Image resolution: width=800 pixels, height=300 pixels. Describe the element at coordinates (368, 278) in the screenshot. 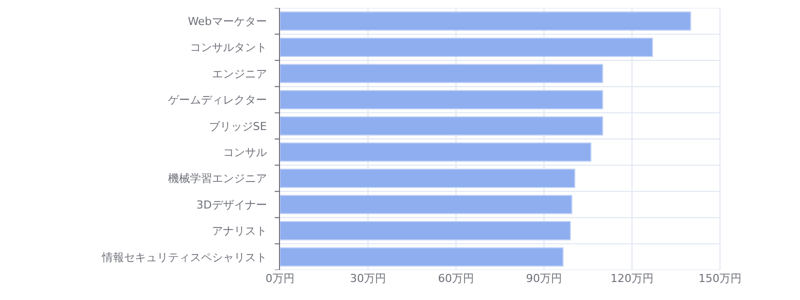

I see `x-tick-label: 30万円` at that location.